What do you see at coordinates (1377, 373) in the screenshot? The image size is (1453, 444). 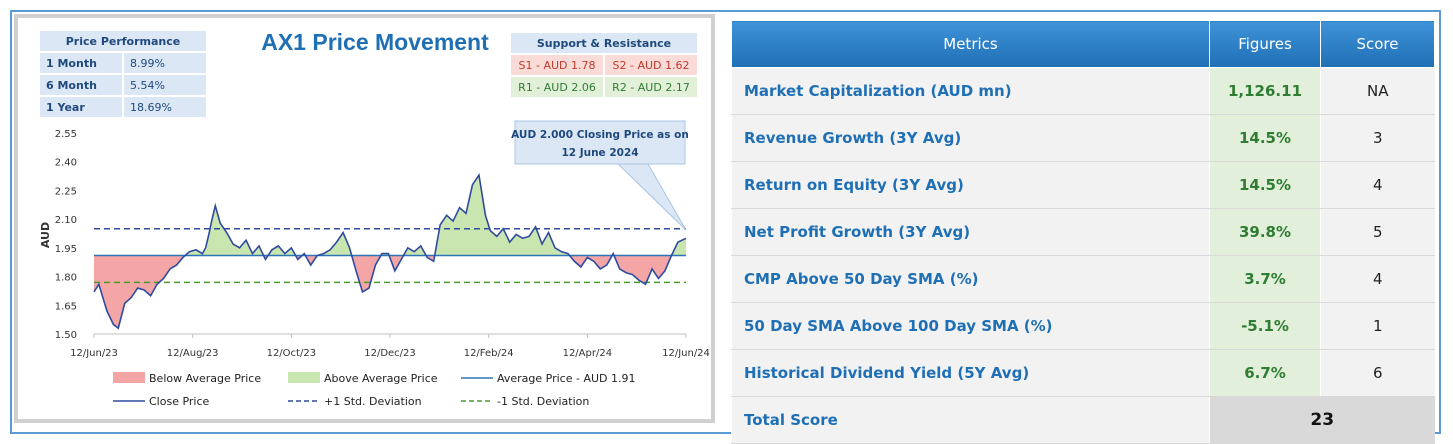 I see `metric-score: 6` at bounding box center [1377, 373].